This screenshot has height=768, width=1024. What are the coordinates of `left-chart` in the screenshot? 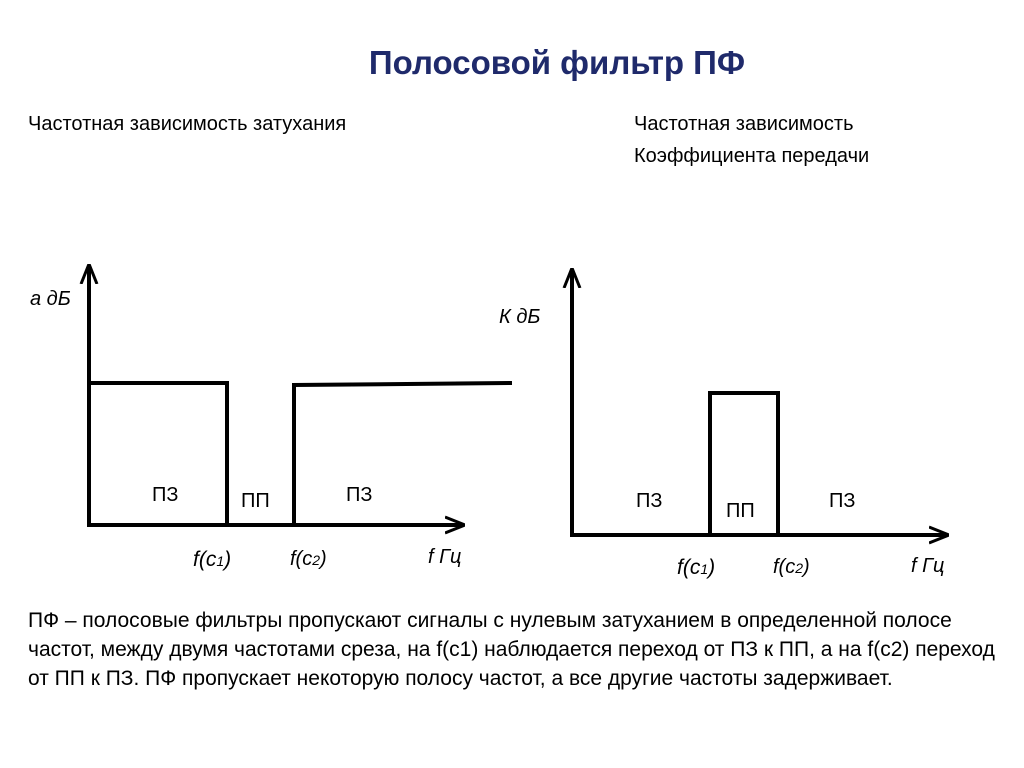 It's located at (300, 396).